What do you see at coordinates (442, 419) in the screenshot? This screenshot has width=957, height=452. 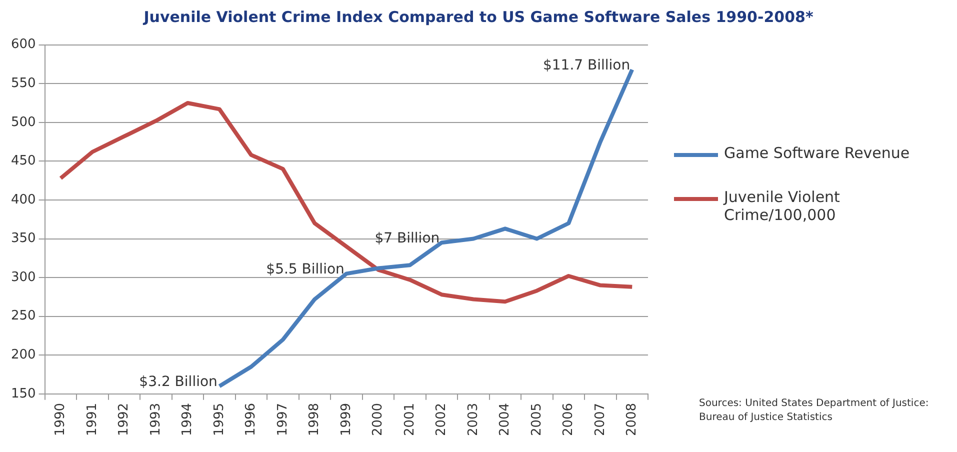 I see `x-tick-label: 2002` at bounding box center [442, 419].